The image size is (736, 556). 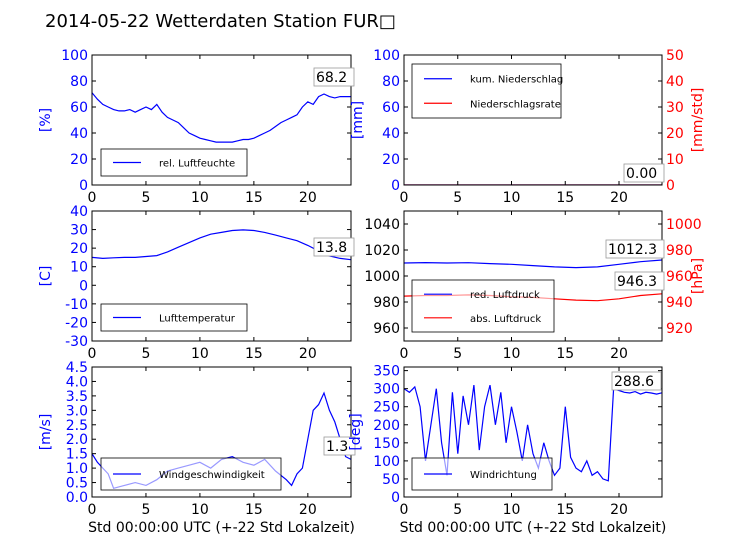 What do you see at coordinates (79, 268) in the screenshot?
I see `y-tick-label: 10` at bounding box center [79, 268].